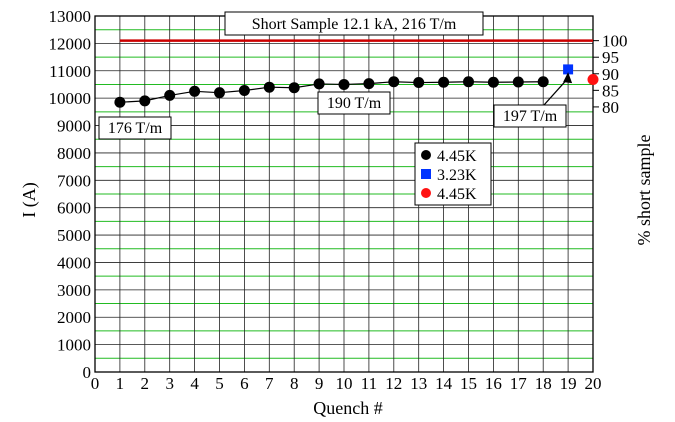 This screenshot has height=422, width=675. Describe the element at coordinates (610, 57) in the screenshot. I see `y2-tick-label: 95` at that location.